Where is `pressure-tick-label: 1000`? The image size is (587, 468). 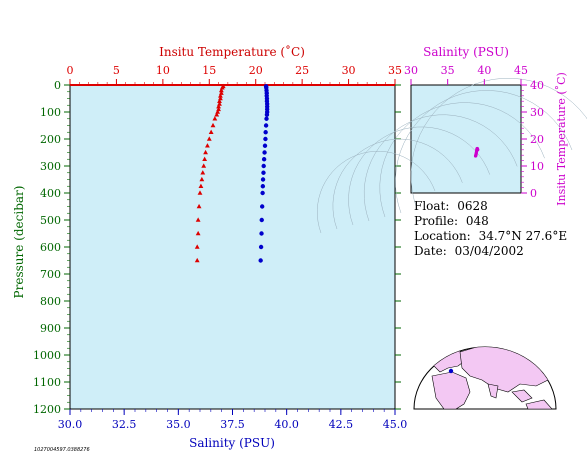 pressure-tick-label: 1000 is located at coordinates (47, 355).